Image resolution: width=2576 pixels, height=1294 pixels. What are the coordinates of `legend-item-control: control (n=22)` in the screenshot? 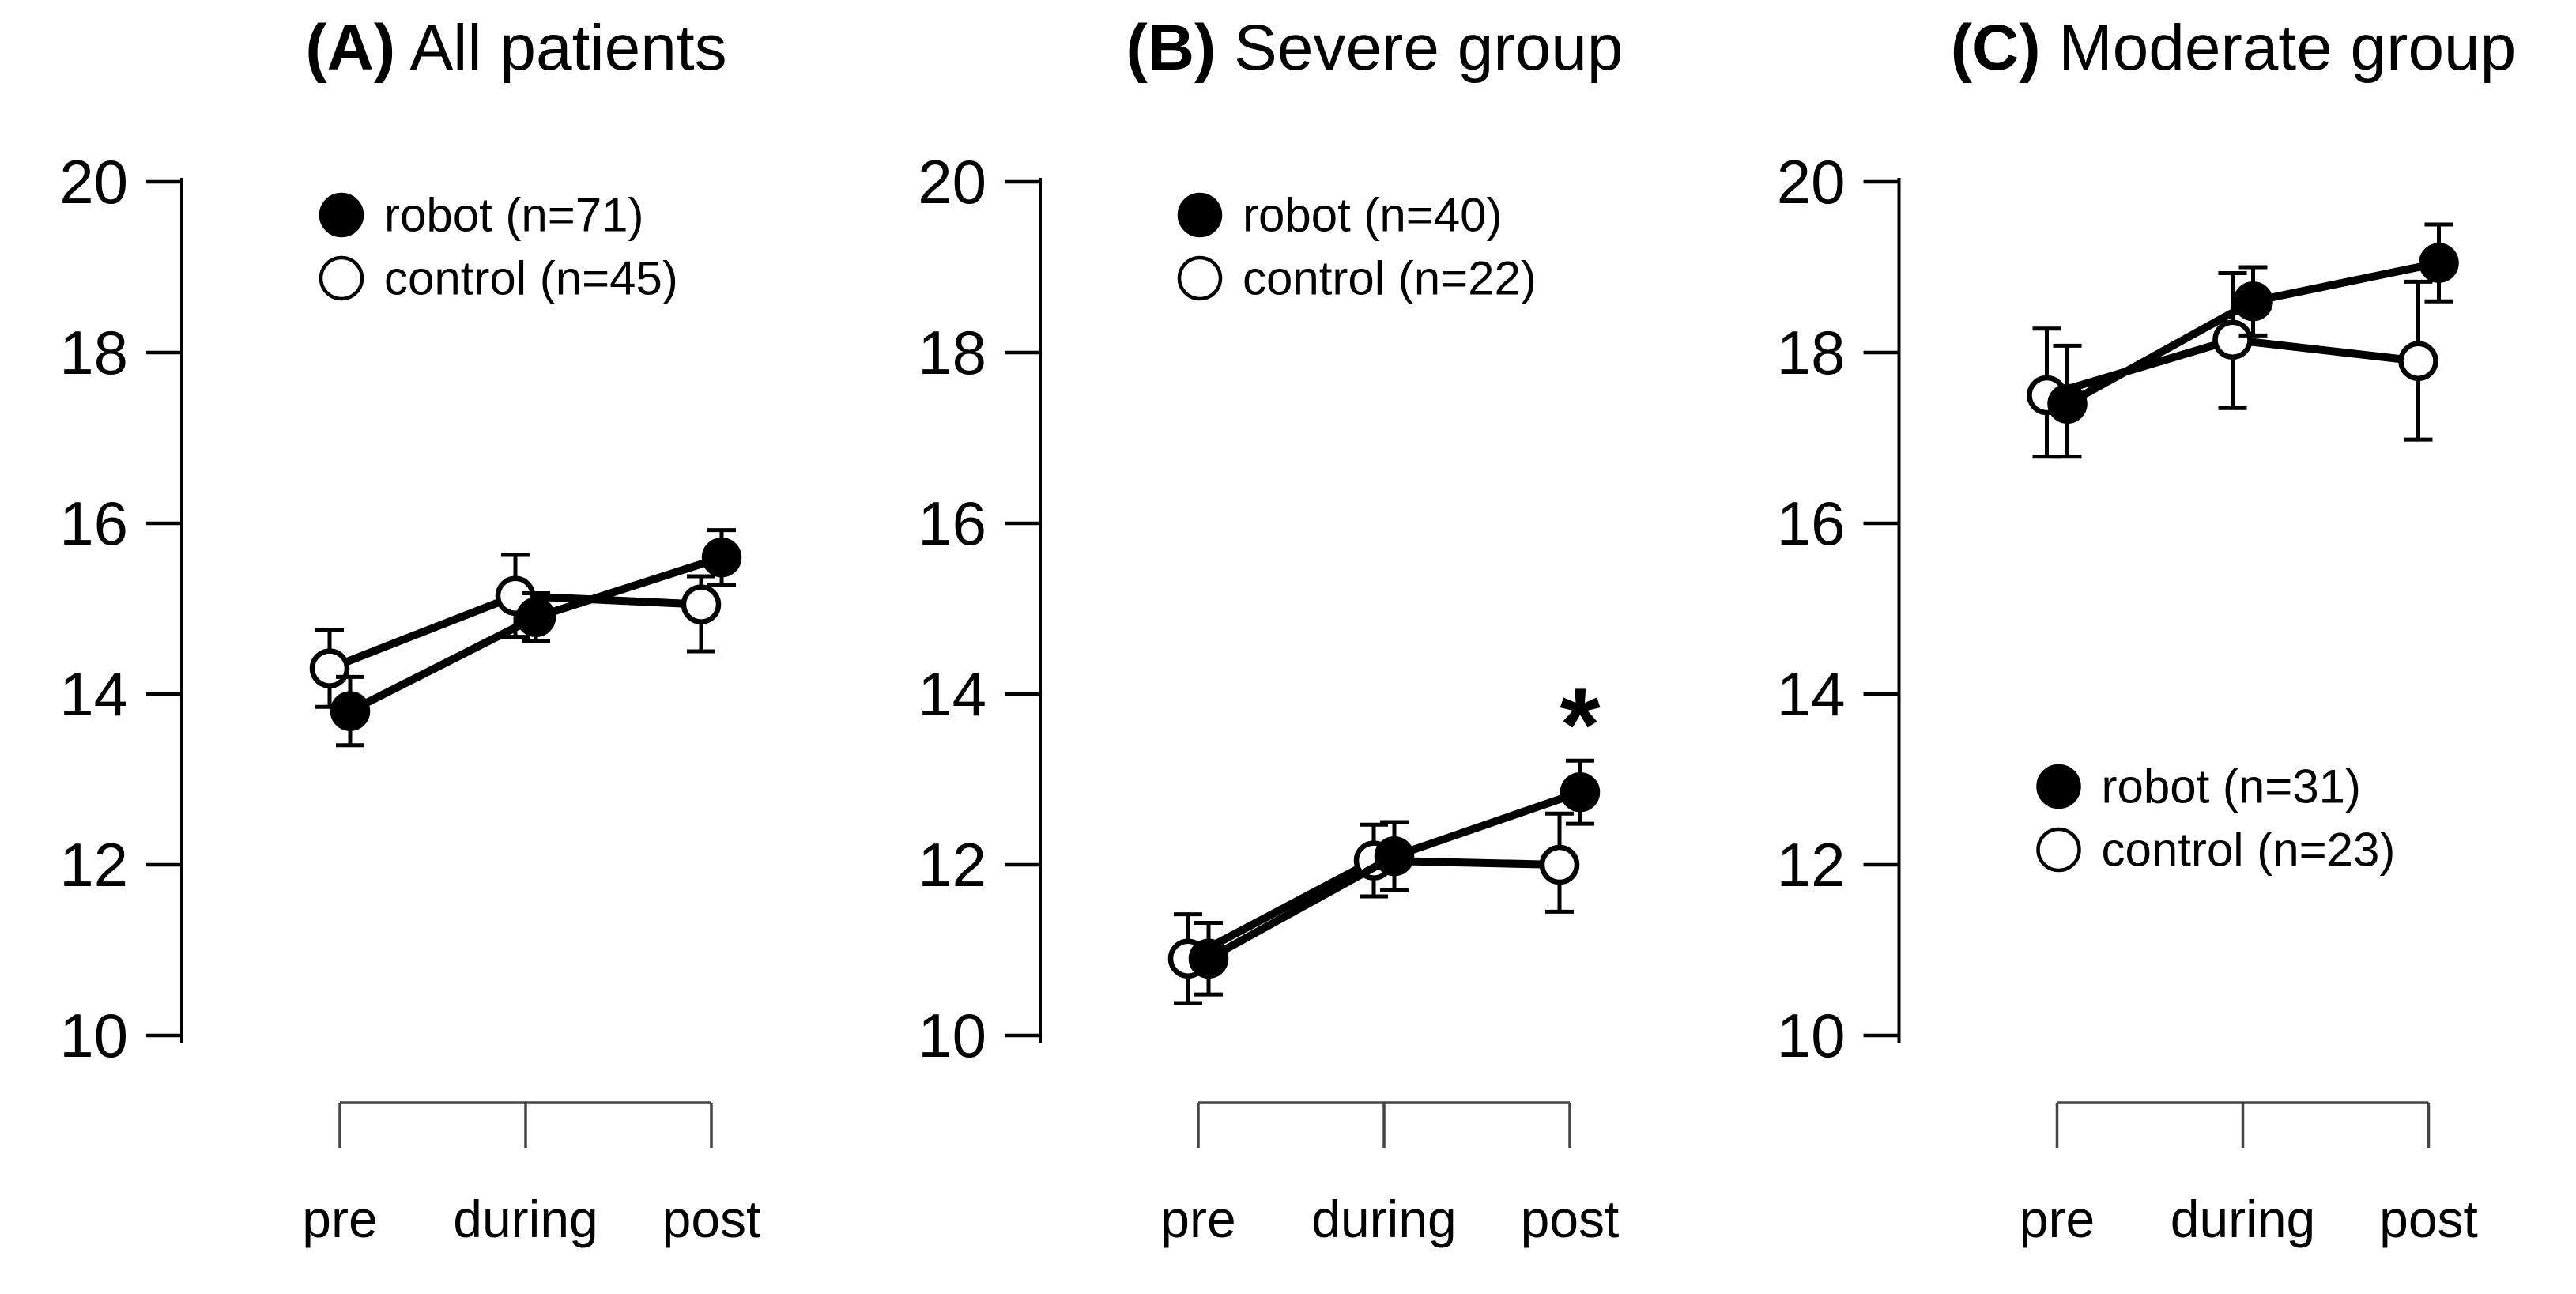 It's located at (1357, 278).